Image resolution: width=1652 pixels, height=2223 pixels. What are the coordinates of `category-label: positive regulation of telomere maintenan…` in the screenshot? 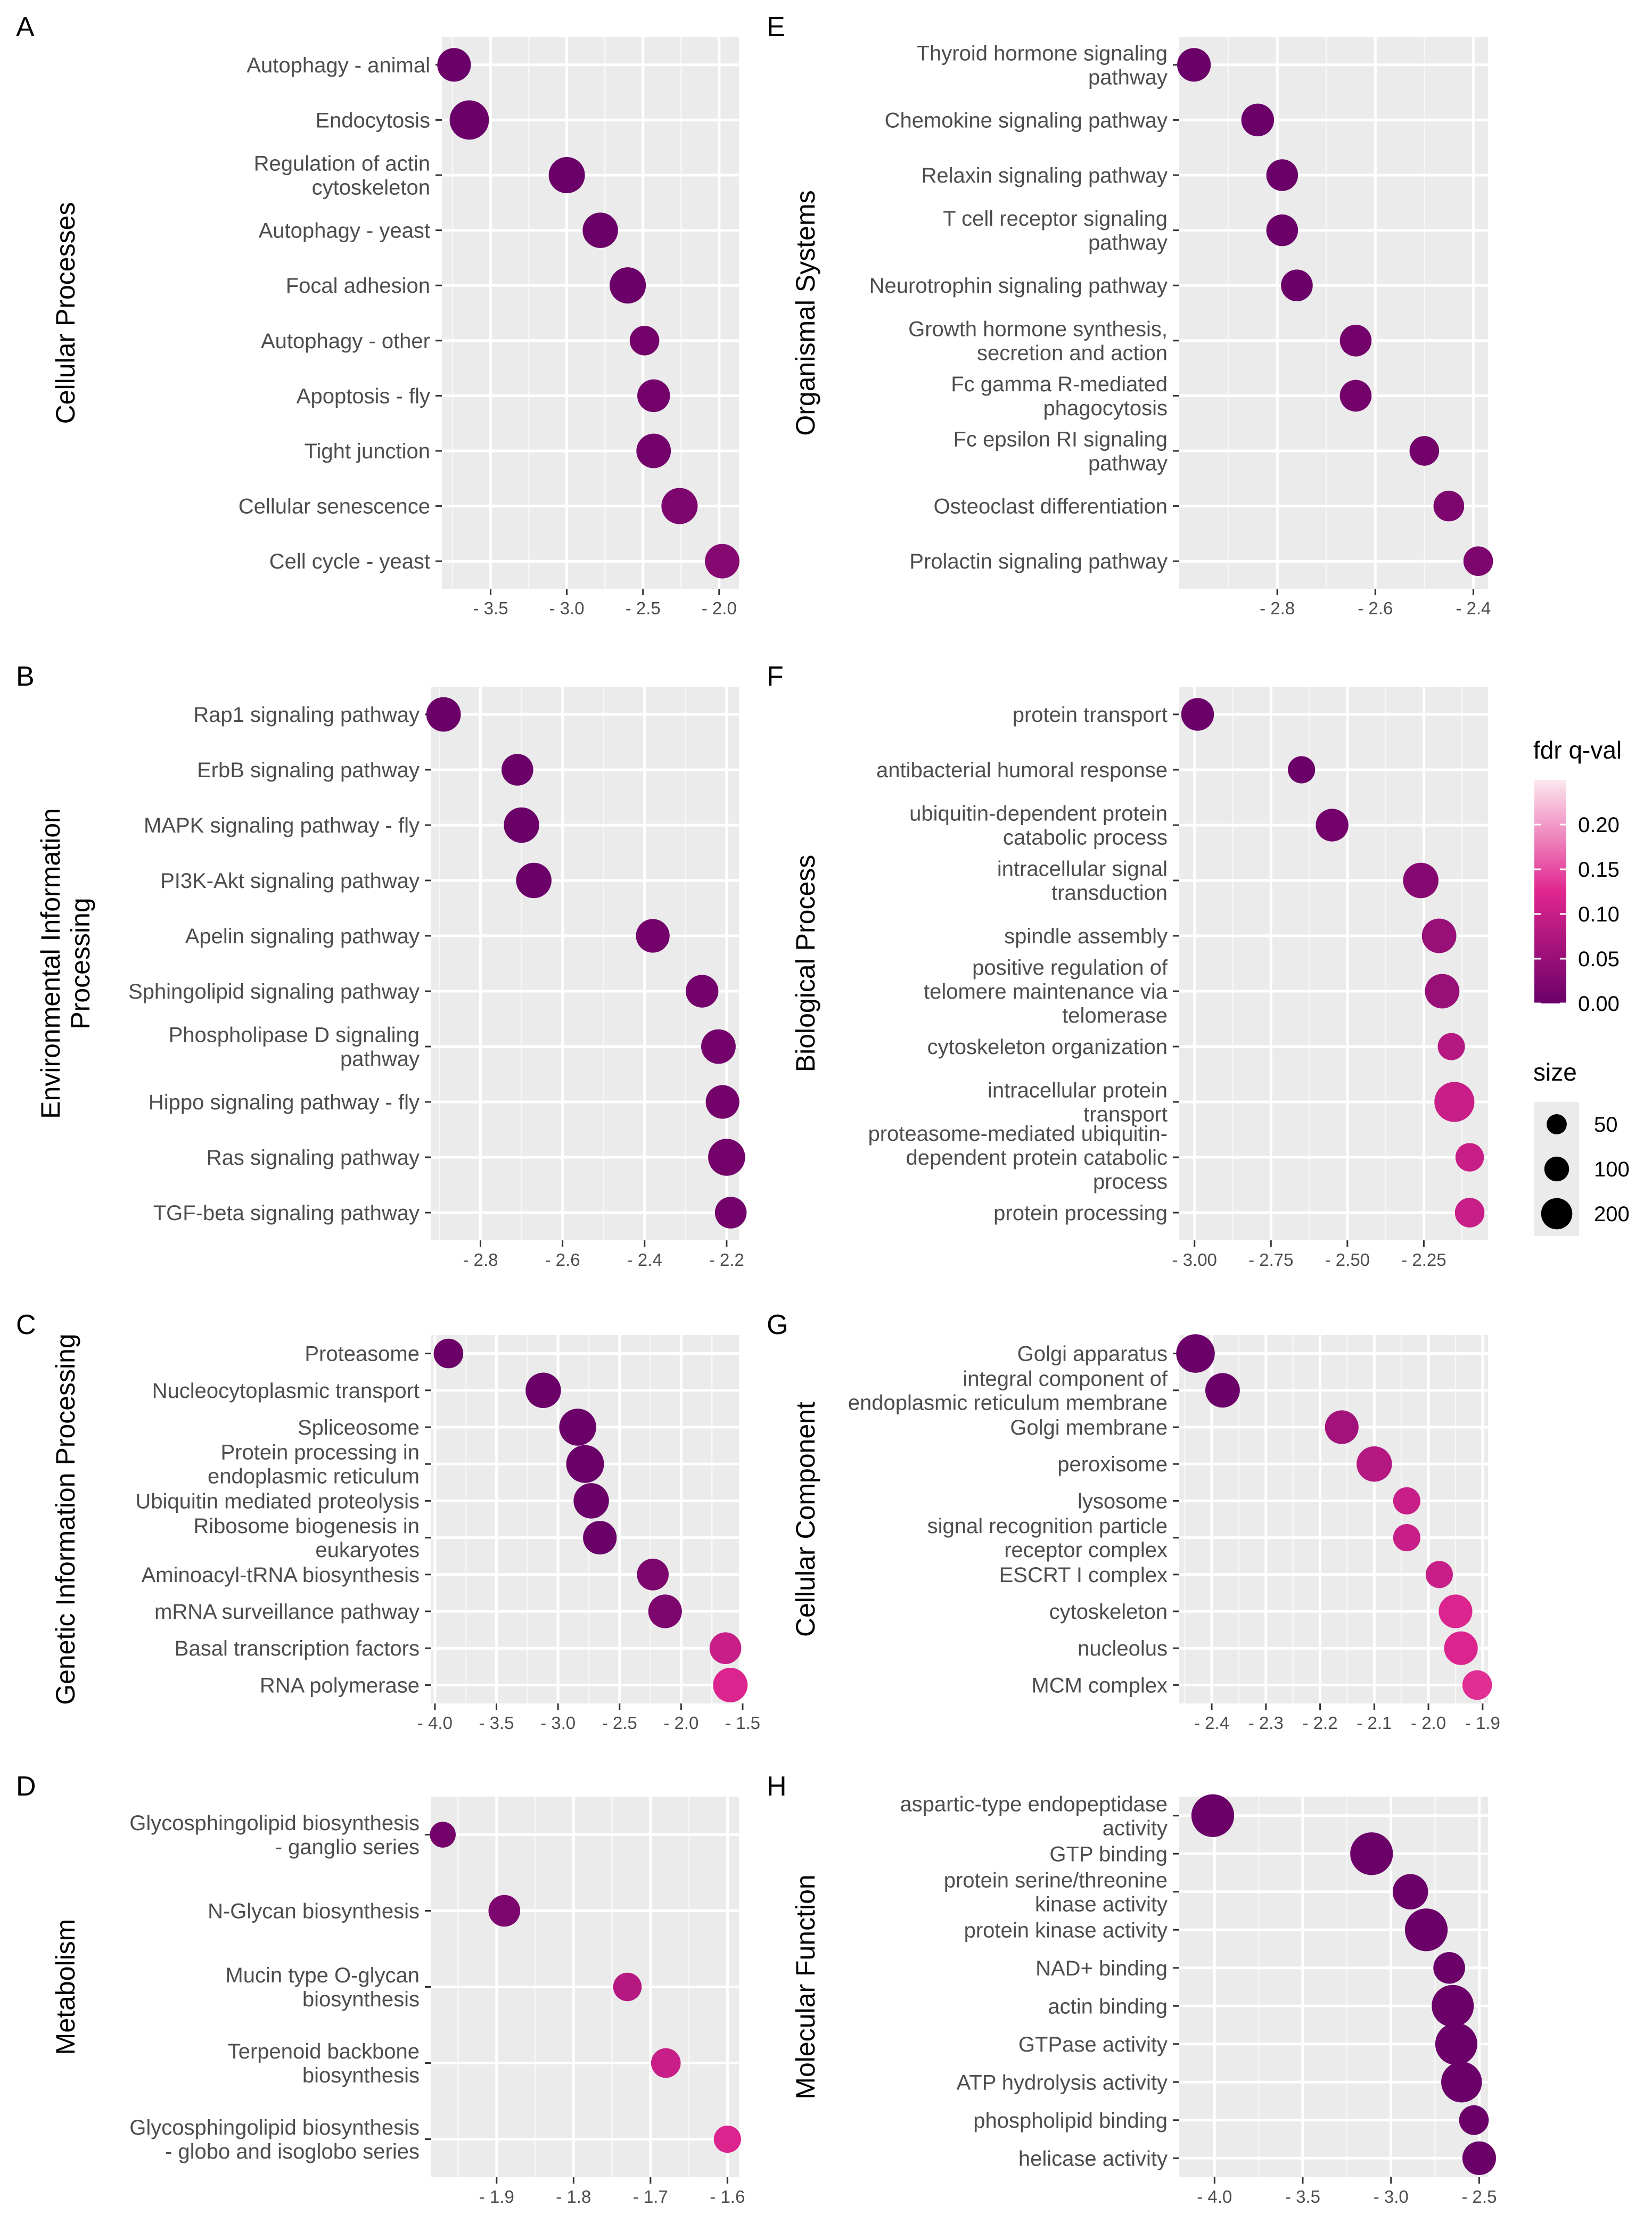 It's located at (1046, 992).